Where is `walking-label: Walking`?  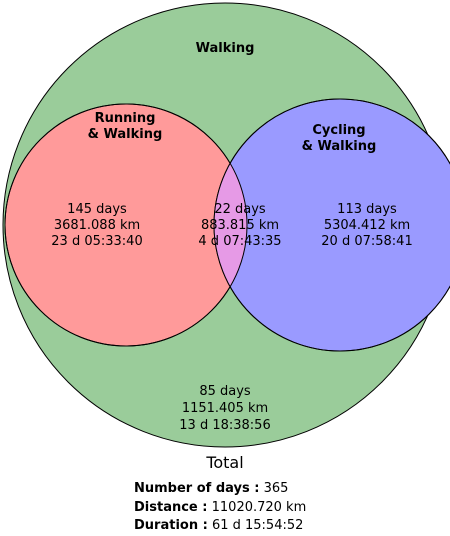
walking-label: Walking is located at coordinates (225, 48).